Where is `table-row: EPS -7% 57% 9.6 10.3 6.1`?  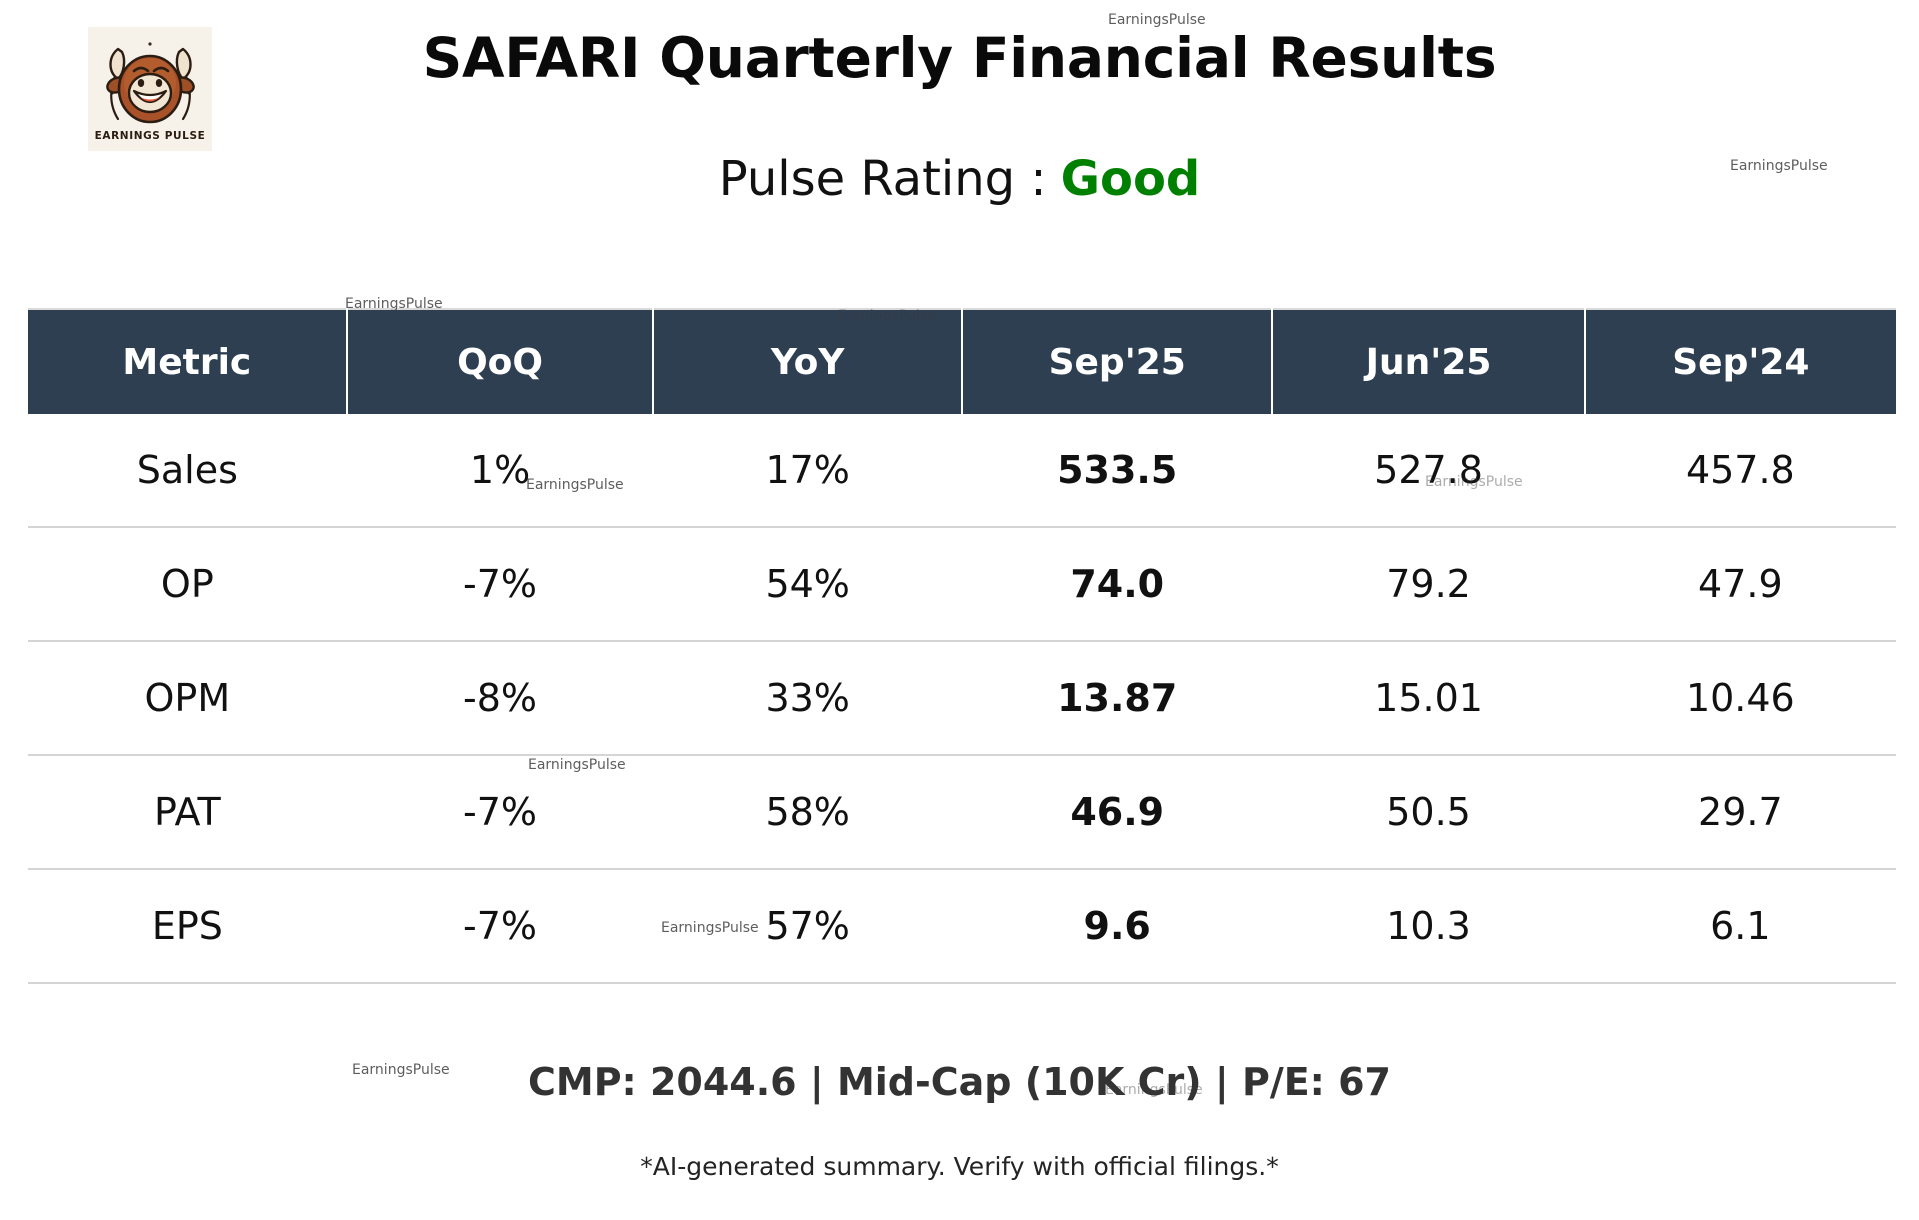 table-row: EPS -7% 57% 9.6 10.3 6.1 is located at coordinates (962, 926).